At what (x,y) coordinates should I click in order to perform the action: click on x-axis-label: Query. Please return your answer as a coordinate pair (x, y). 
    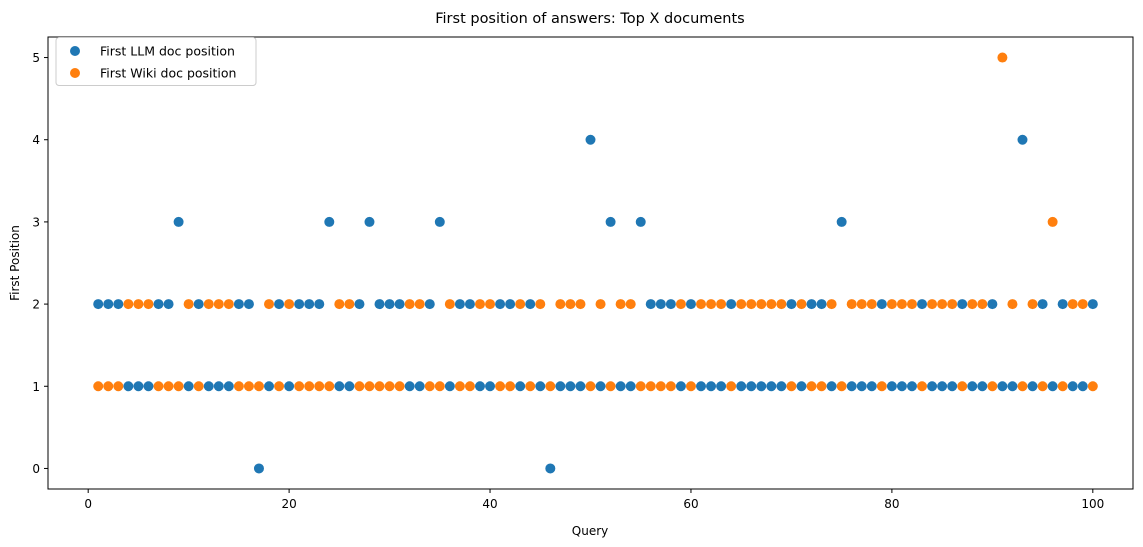
    Looking at the image, I should click on (590, 531).